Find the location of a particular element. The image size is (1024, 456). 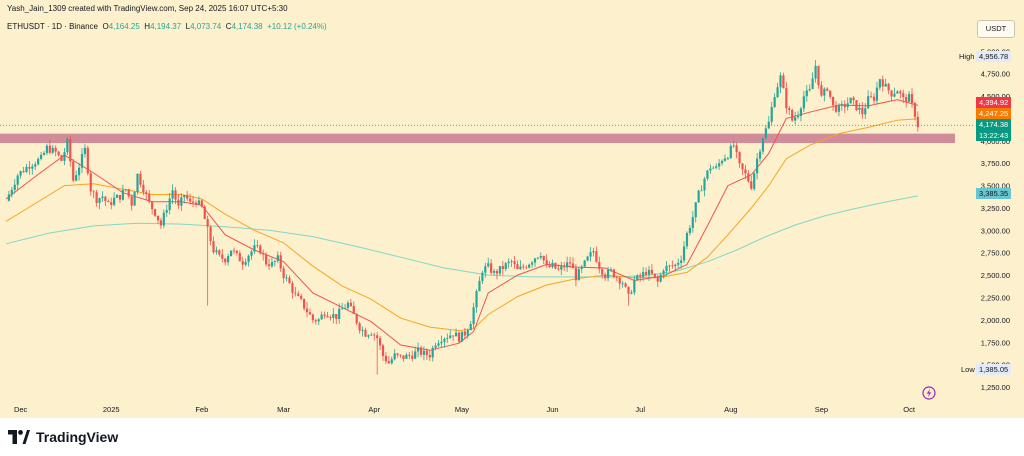

x-tick-label: 2025 is located at coordinates (111, 409).